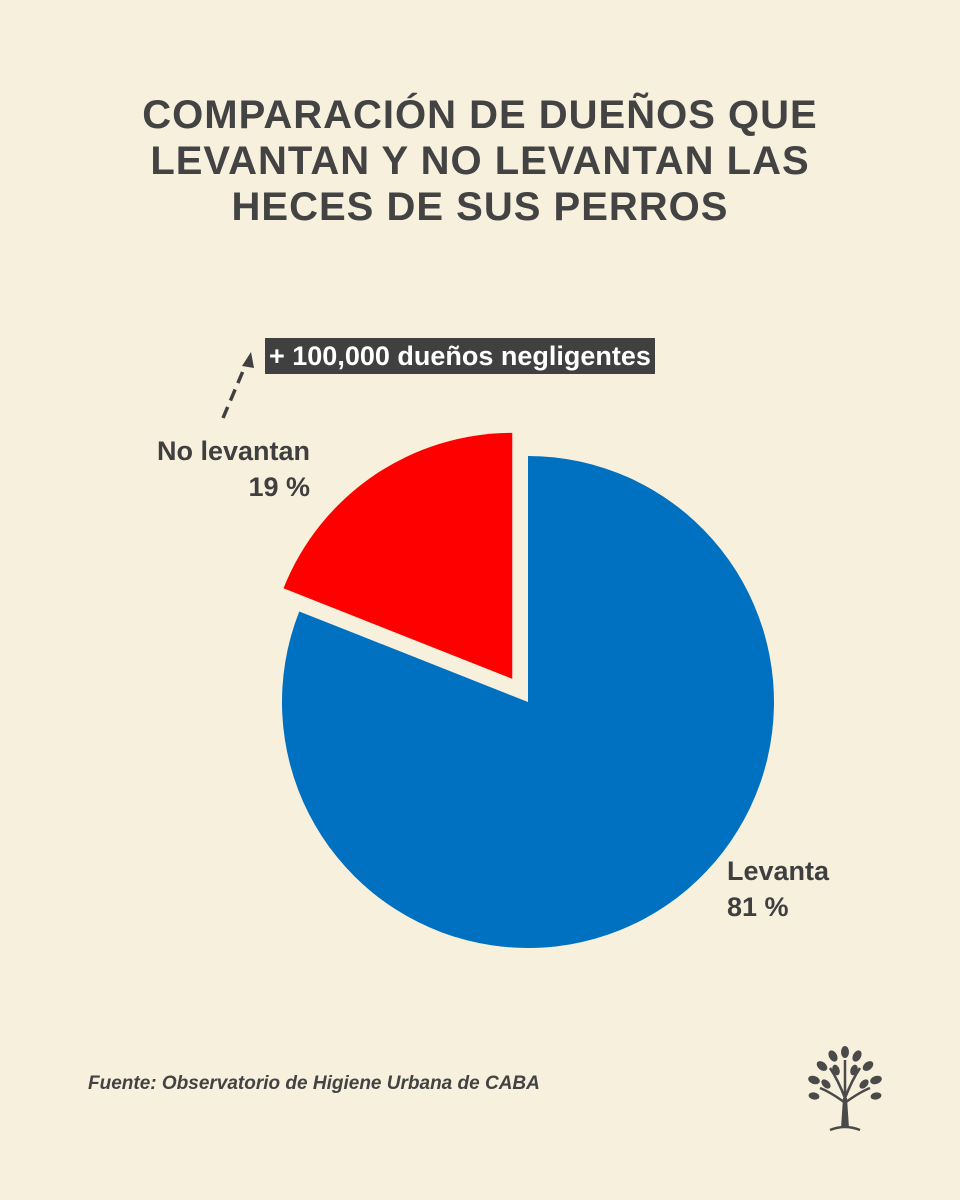 This screenshot has height=1200, width=960. Describe the element at coordinates (248, 360) in the screenshot. I see `arrow-head-icon` at that location.